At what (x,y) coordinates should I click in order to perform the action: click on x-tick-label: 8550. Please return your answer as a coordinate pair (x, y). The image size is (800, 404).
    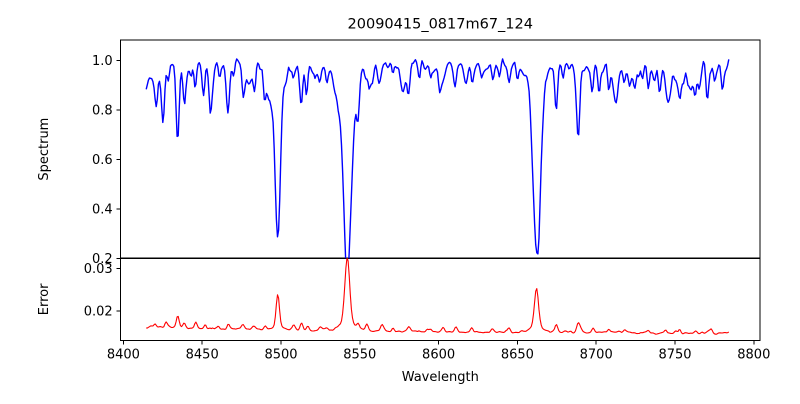
    Looking at the image, I should click on (359, 355).